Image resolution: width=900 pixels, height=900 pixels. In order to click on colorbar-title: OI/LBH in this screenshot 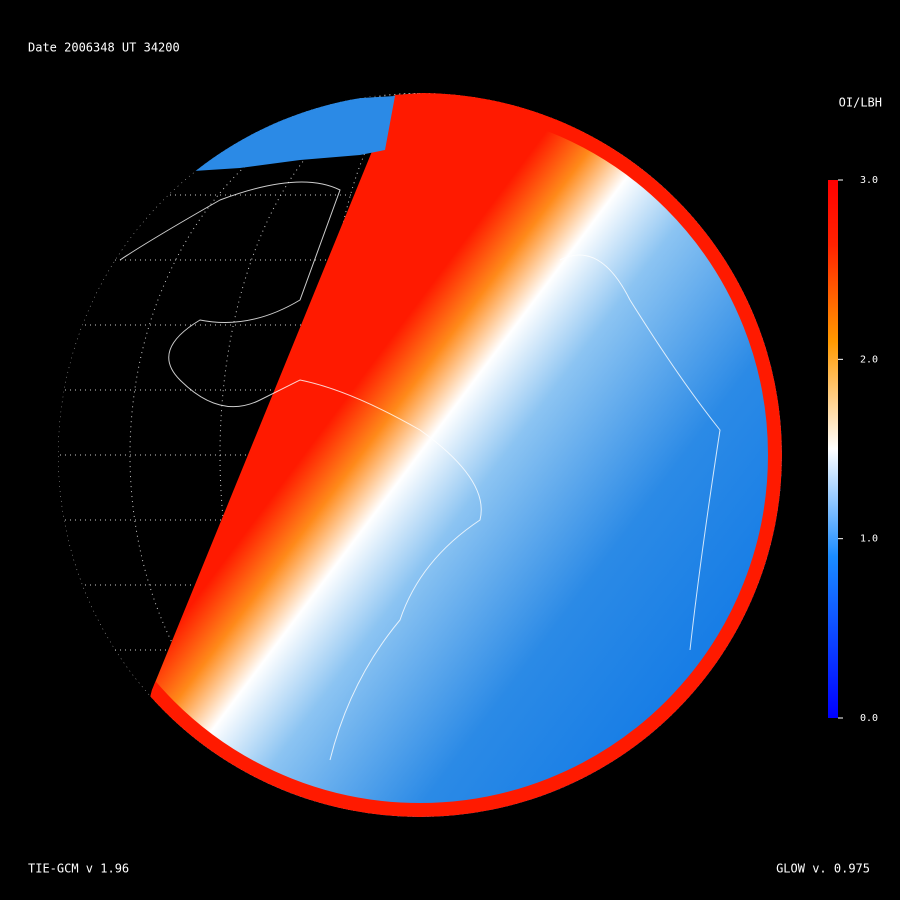, I will do `click(860, 103)`.